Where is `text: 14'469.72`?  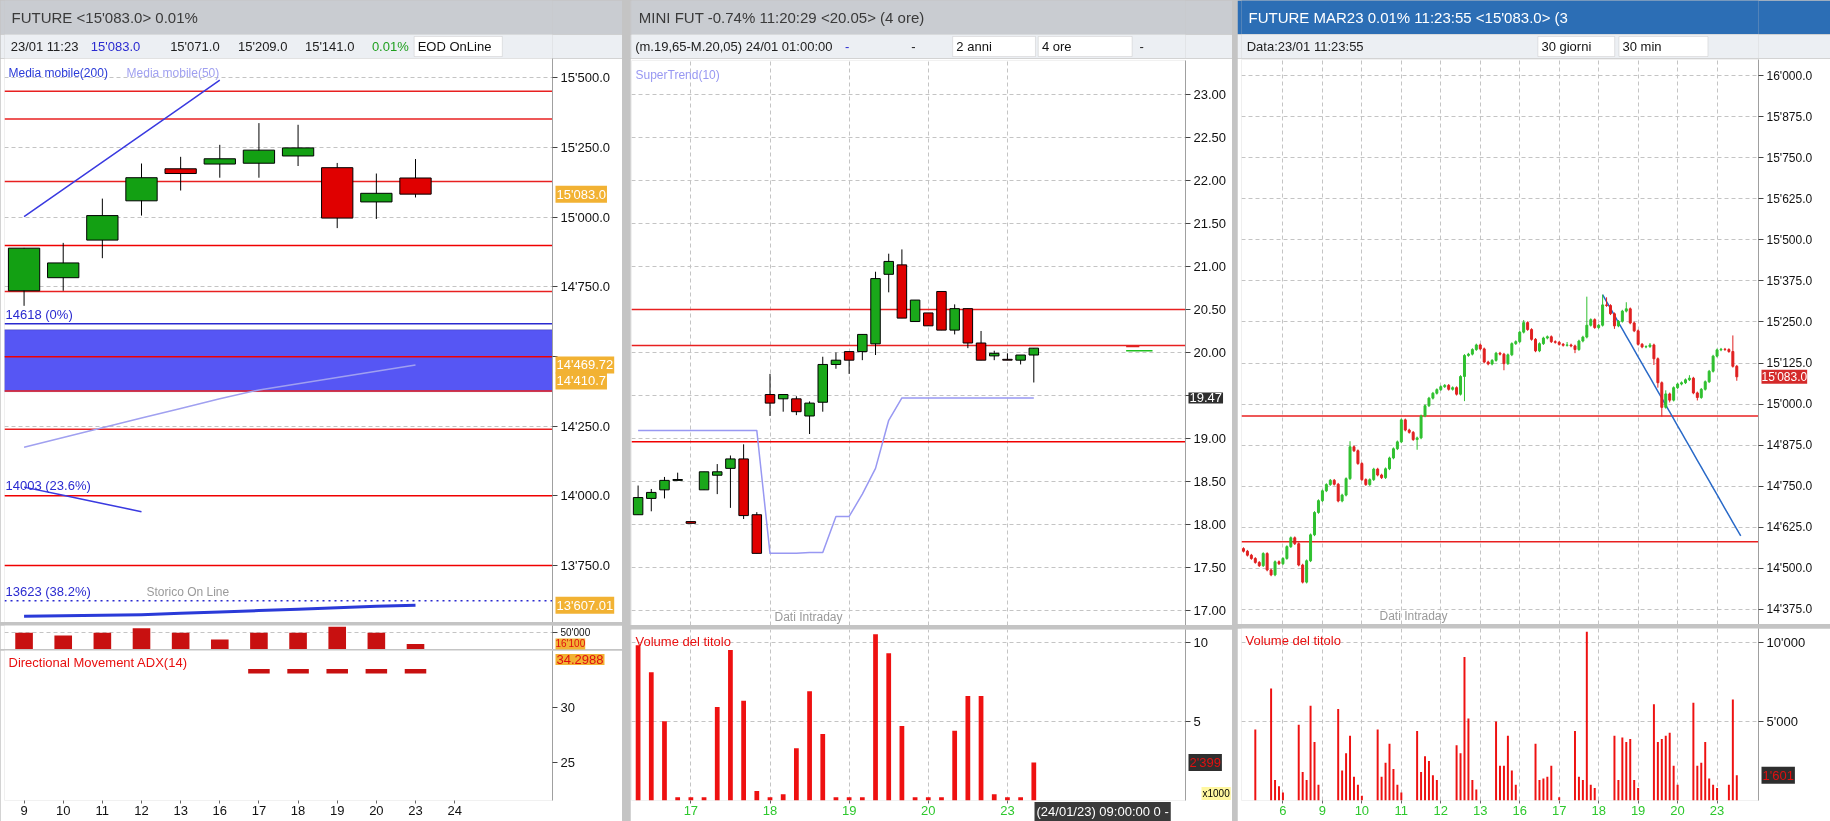
text: 14'469.72 is located at coordinates (585, 365).